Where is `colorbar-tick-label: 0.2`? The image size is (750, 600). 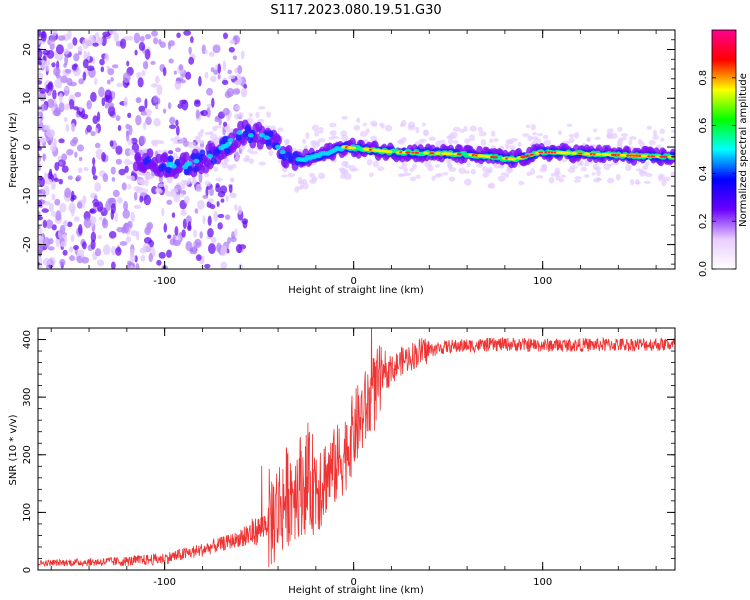 colorbar-tick-label: 0.2 is located at coordinates (703, 221).